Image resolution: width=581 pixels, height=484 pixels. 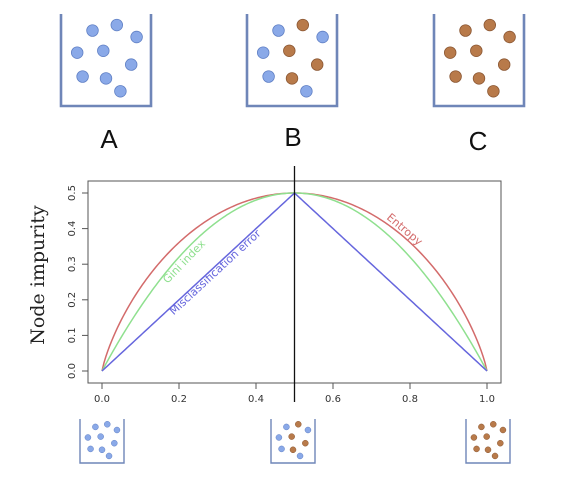 I want to click on container-b, so click(x=292, y=61).